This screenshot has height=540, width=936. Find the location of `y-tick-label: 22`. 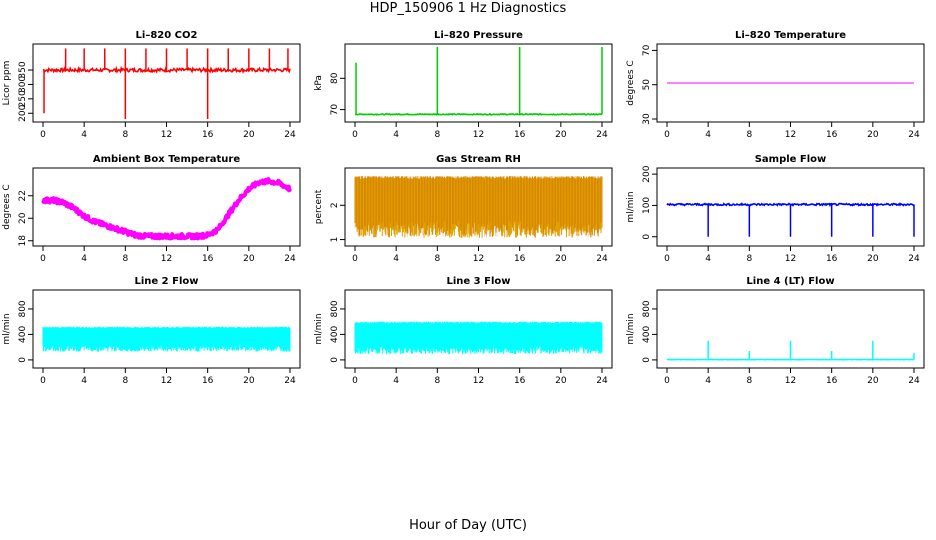

y-tick-label: 22 is located at coordinates (23, 195).